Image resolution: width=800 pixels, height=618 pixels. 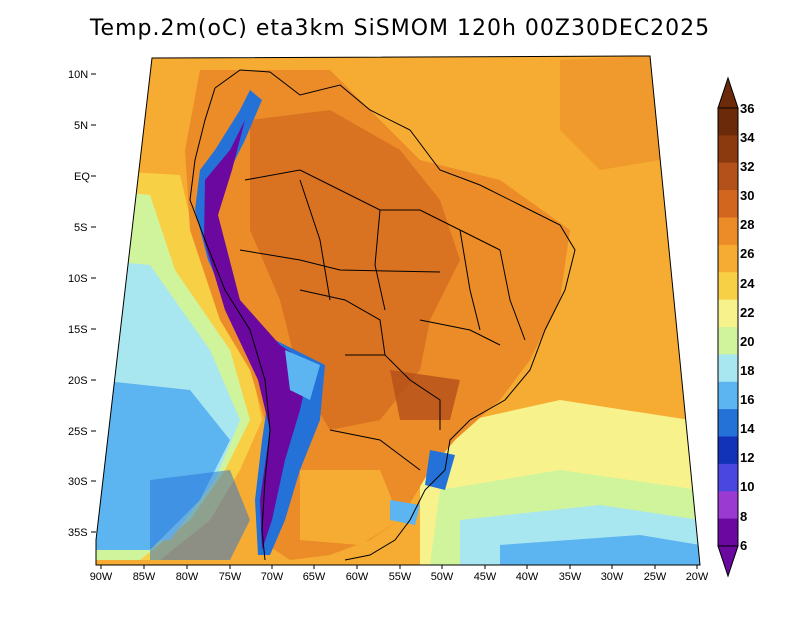 I want to click on lon-label: 90W, so click(x=101, y=577).